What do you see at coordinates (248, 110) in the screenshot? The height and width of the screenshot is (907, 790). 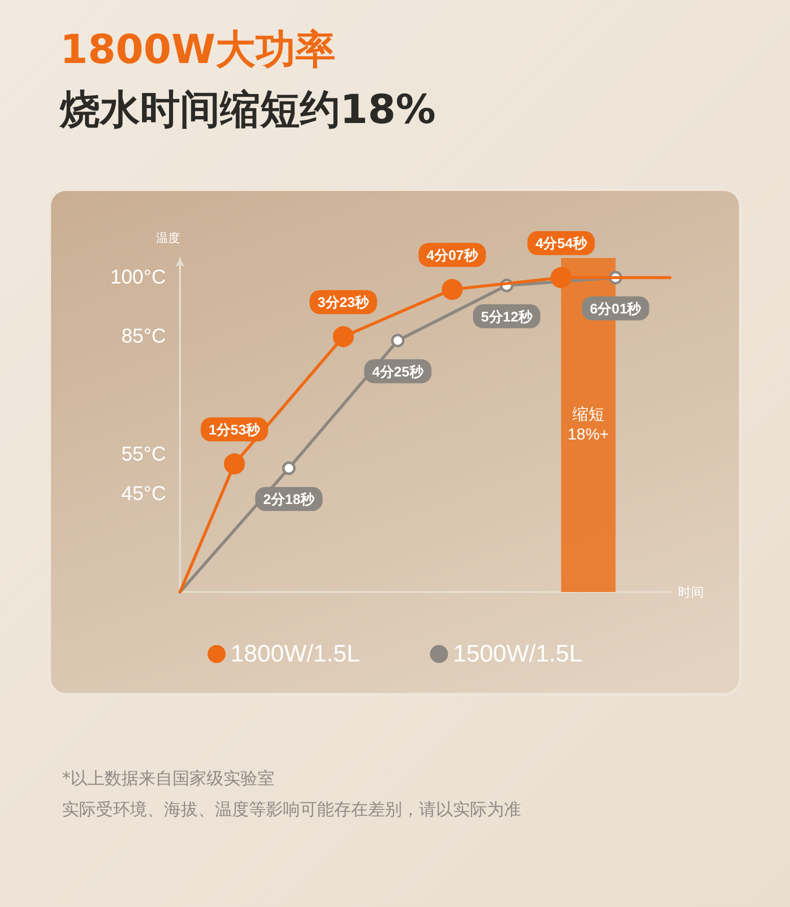 I see `chart-subtitle: 烧水时间缩短约18%` at bounding box center [248, 110].